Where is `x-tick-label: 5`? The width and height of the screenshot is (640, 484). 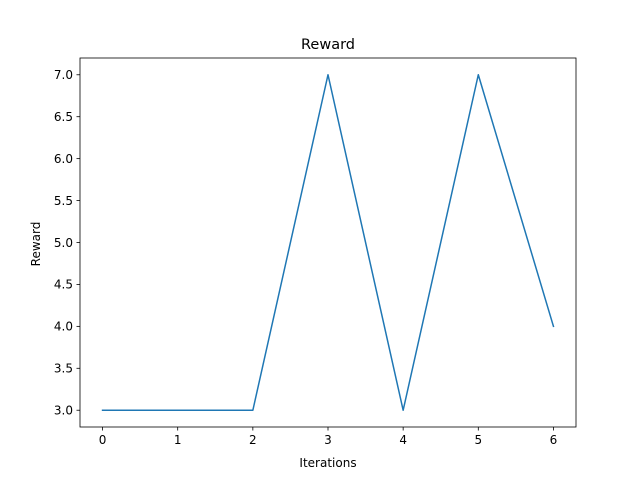 x-tick-label: 5 is located at coordinates (478, 440).